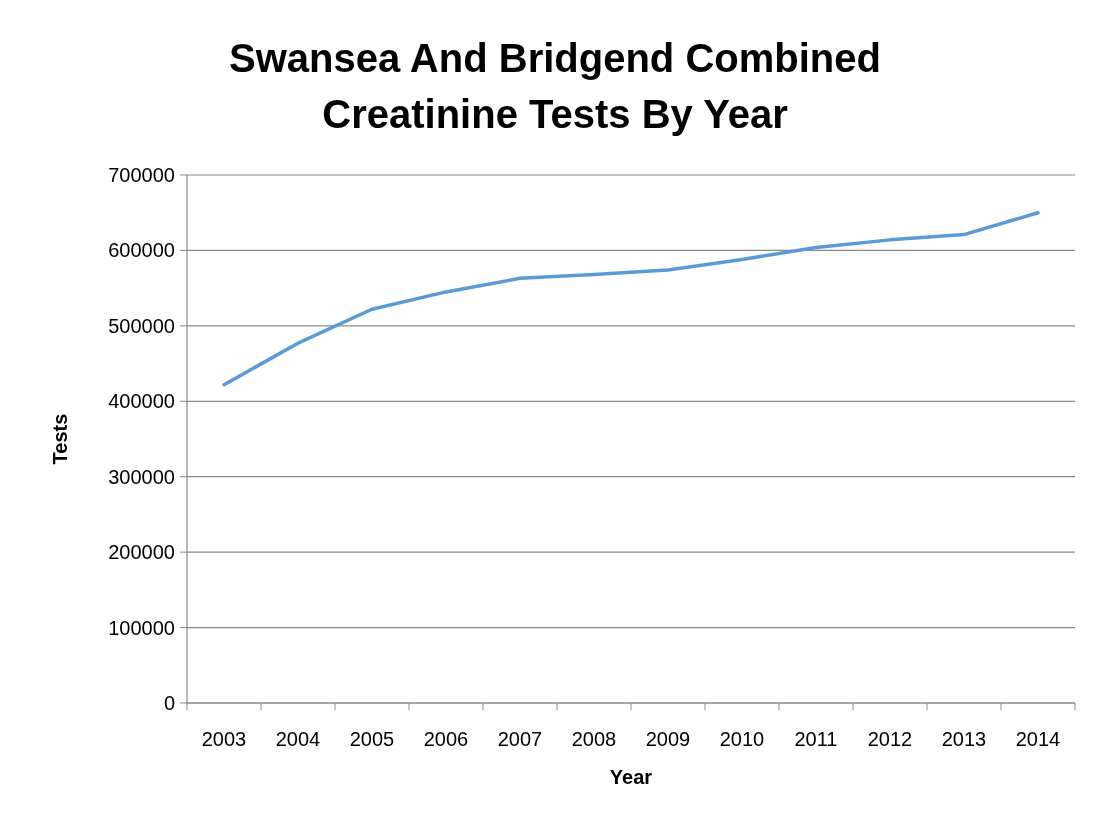  I want to click on x-tick-label: 2005, so click(372, 739).